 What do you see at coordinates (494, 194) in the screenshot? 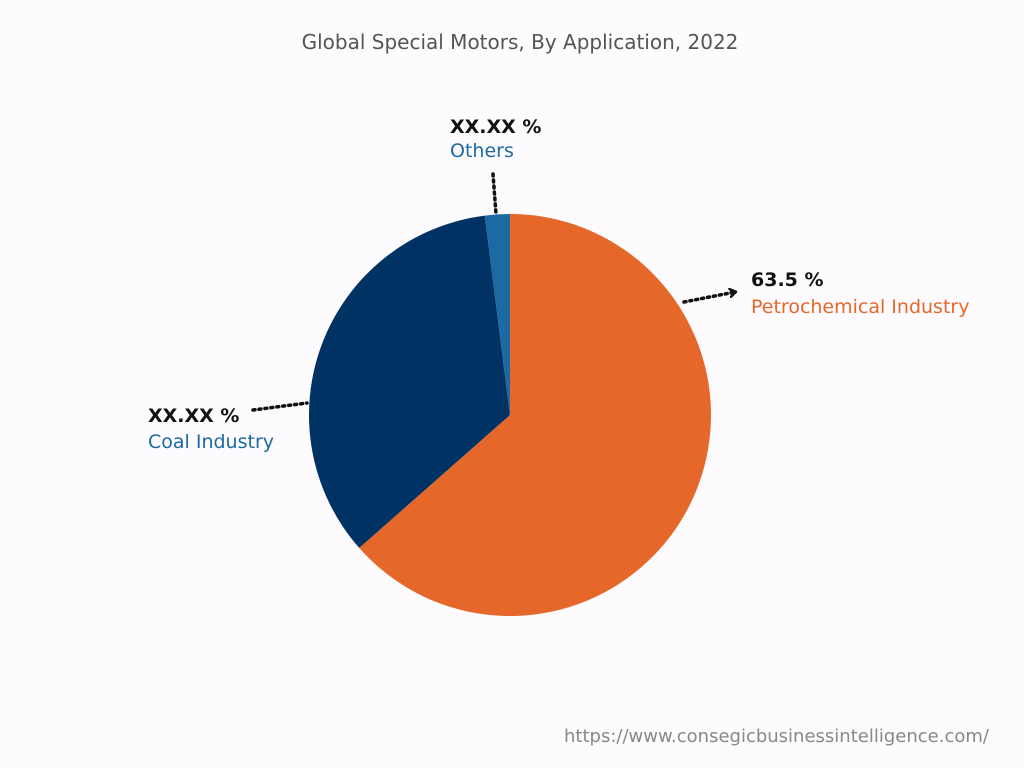
I see `leader-line-others` at bounding box center [494, 194].